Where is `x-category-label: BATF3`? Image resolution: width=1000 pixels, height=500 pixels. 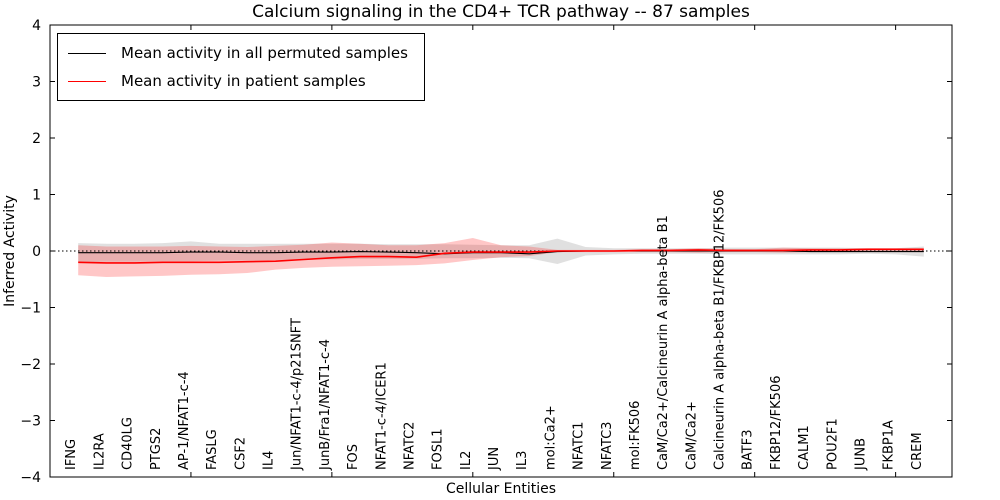 x-category-label: BATF3 is located at coordinates (748, 450).